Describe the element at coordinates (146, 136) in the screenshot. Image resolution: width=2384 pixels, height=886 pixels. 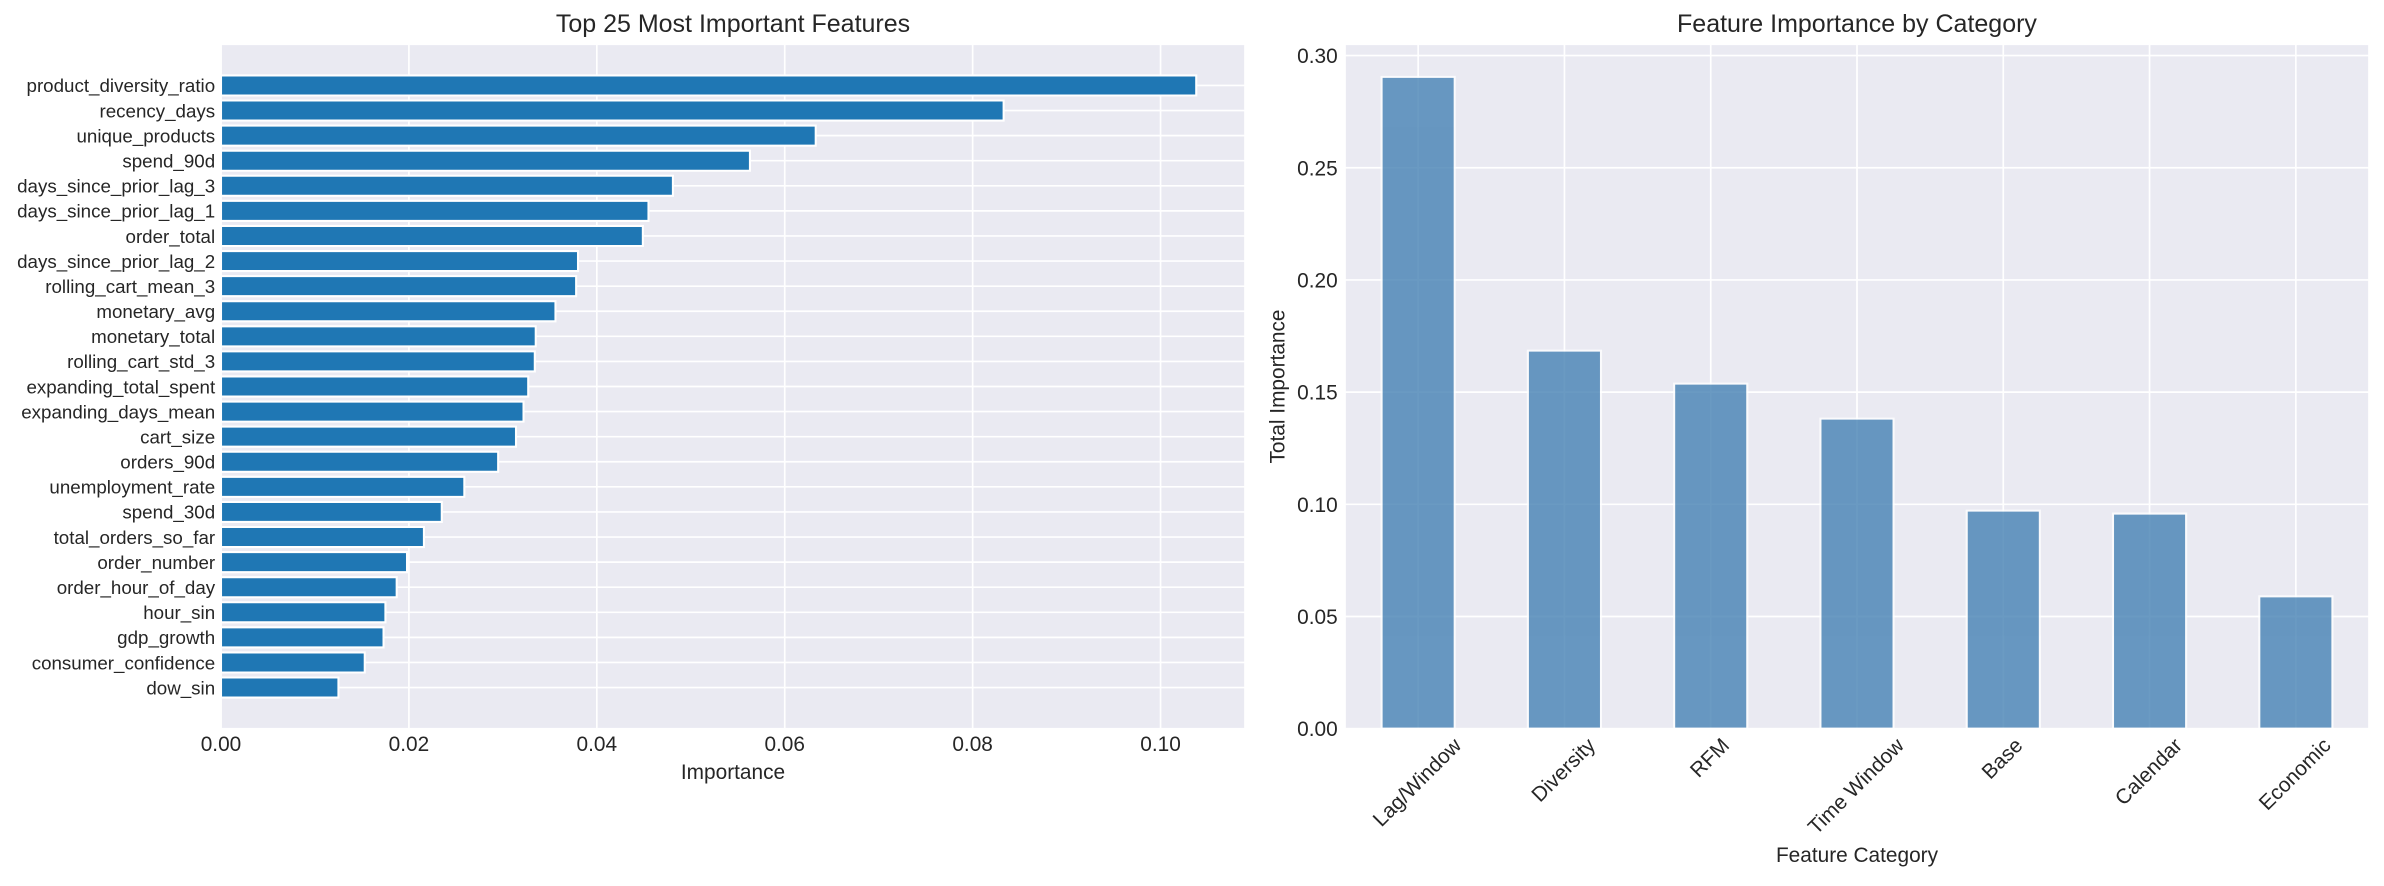
I see `svg-text: unique_products` at that location.